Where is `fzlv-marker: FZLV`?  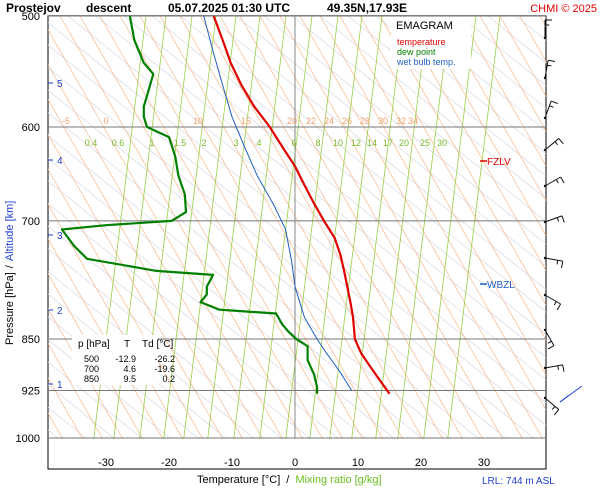
fzlv-marker: FZLV is located at coordinates (495, 162).